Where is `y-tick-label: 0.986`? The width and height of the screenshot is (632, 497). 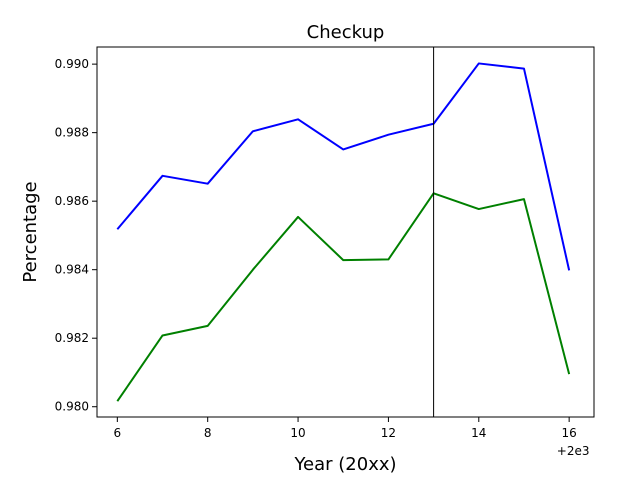
y-tick-label: 0.986 is located at coordinates (72, 201).